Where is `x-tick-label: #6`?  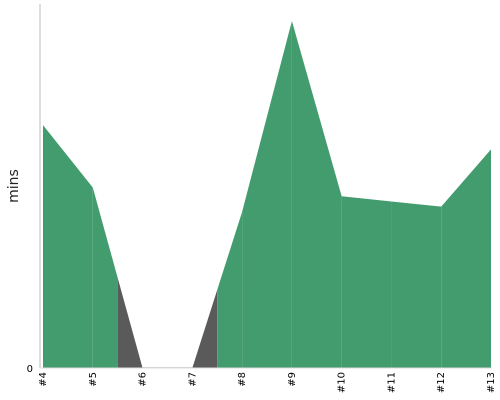 x-tick-label: #6 is located at coordinates (143, 379).